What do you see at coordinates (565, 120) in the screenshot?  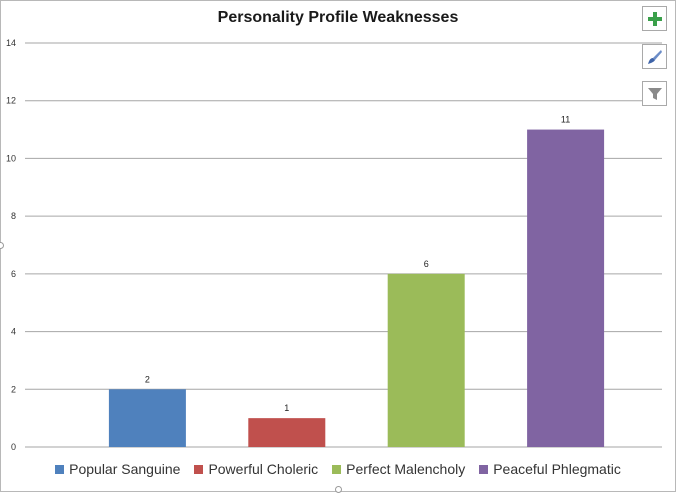 I see `data-label: 11` at bounding box center [565, 120].